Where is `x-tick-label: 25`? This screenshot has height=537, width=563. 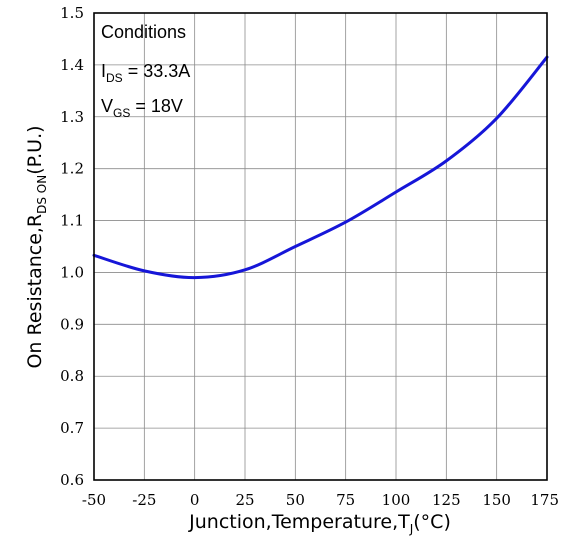
x-tick-label: 25 is located at coordinates (244, 500).